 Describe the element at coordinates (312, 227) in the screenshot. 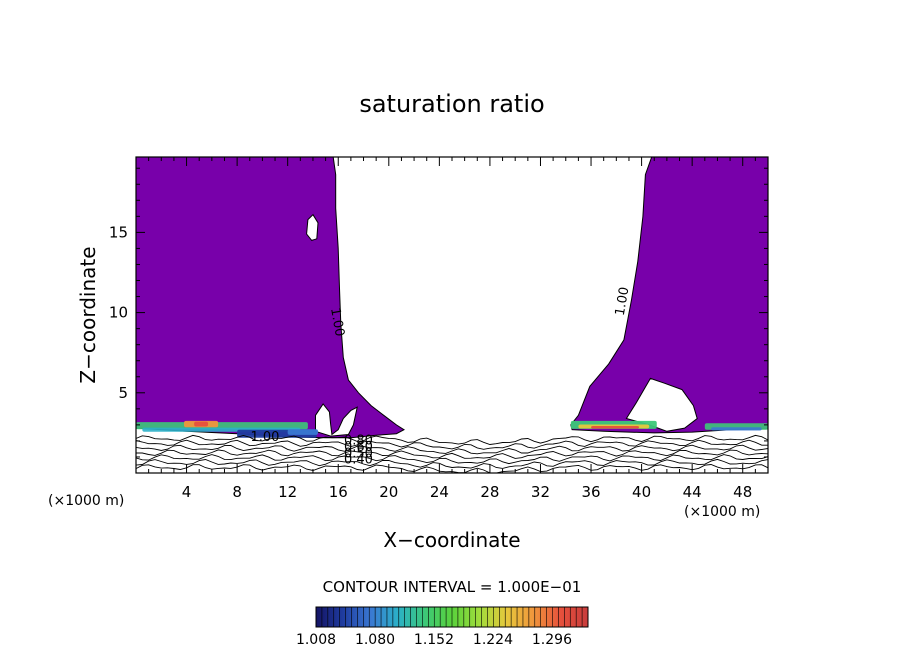

I see `unsaturated-hole-upper` at that location.